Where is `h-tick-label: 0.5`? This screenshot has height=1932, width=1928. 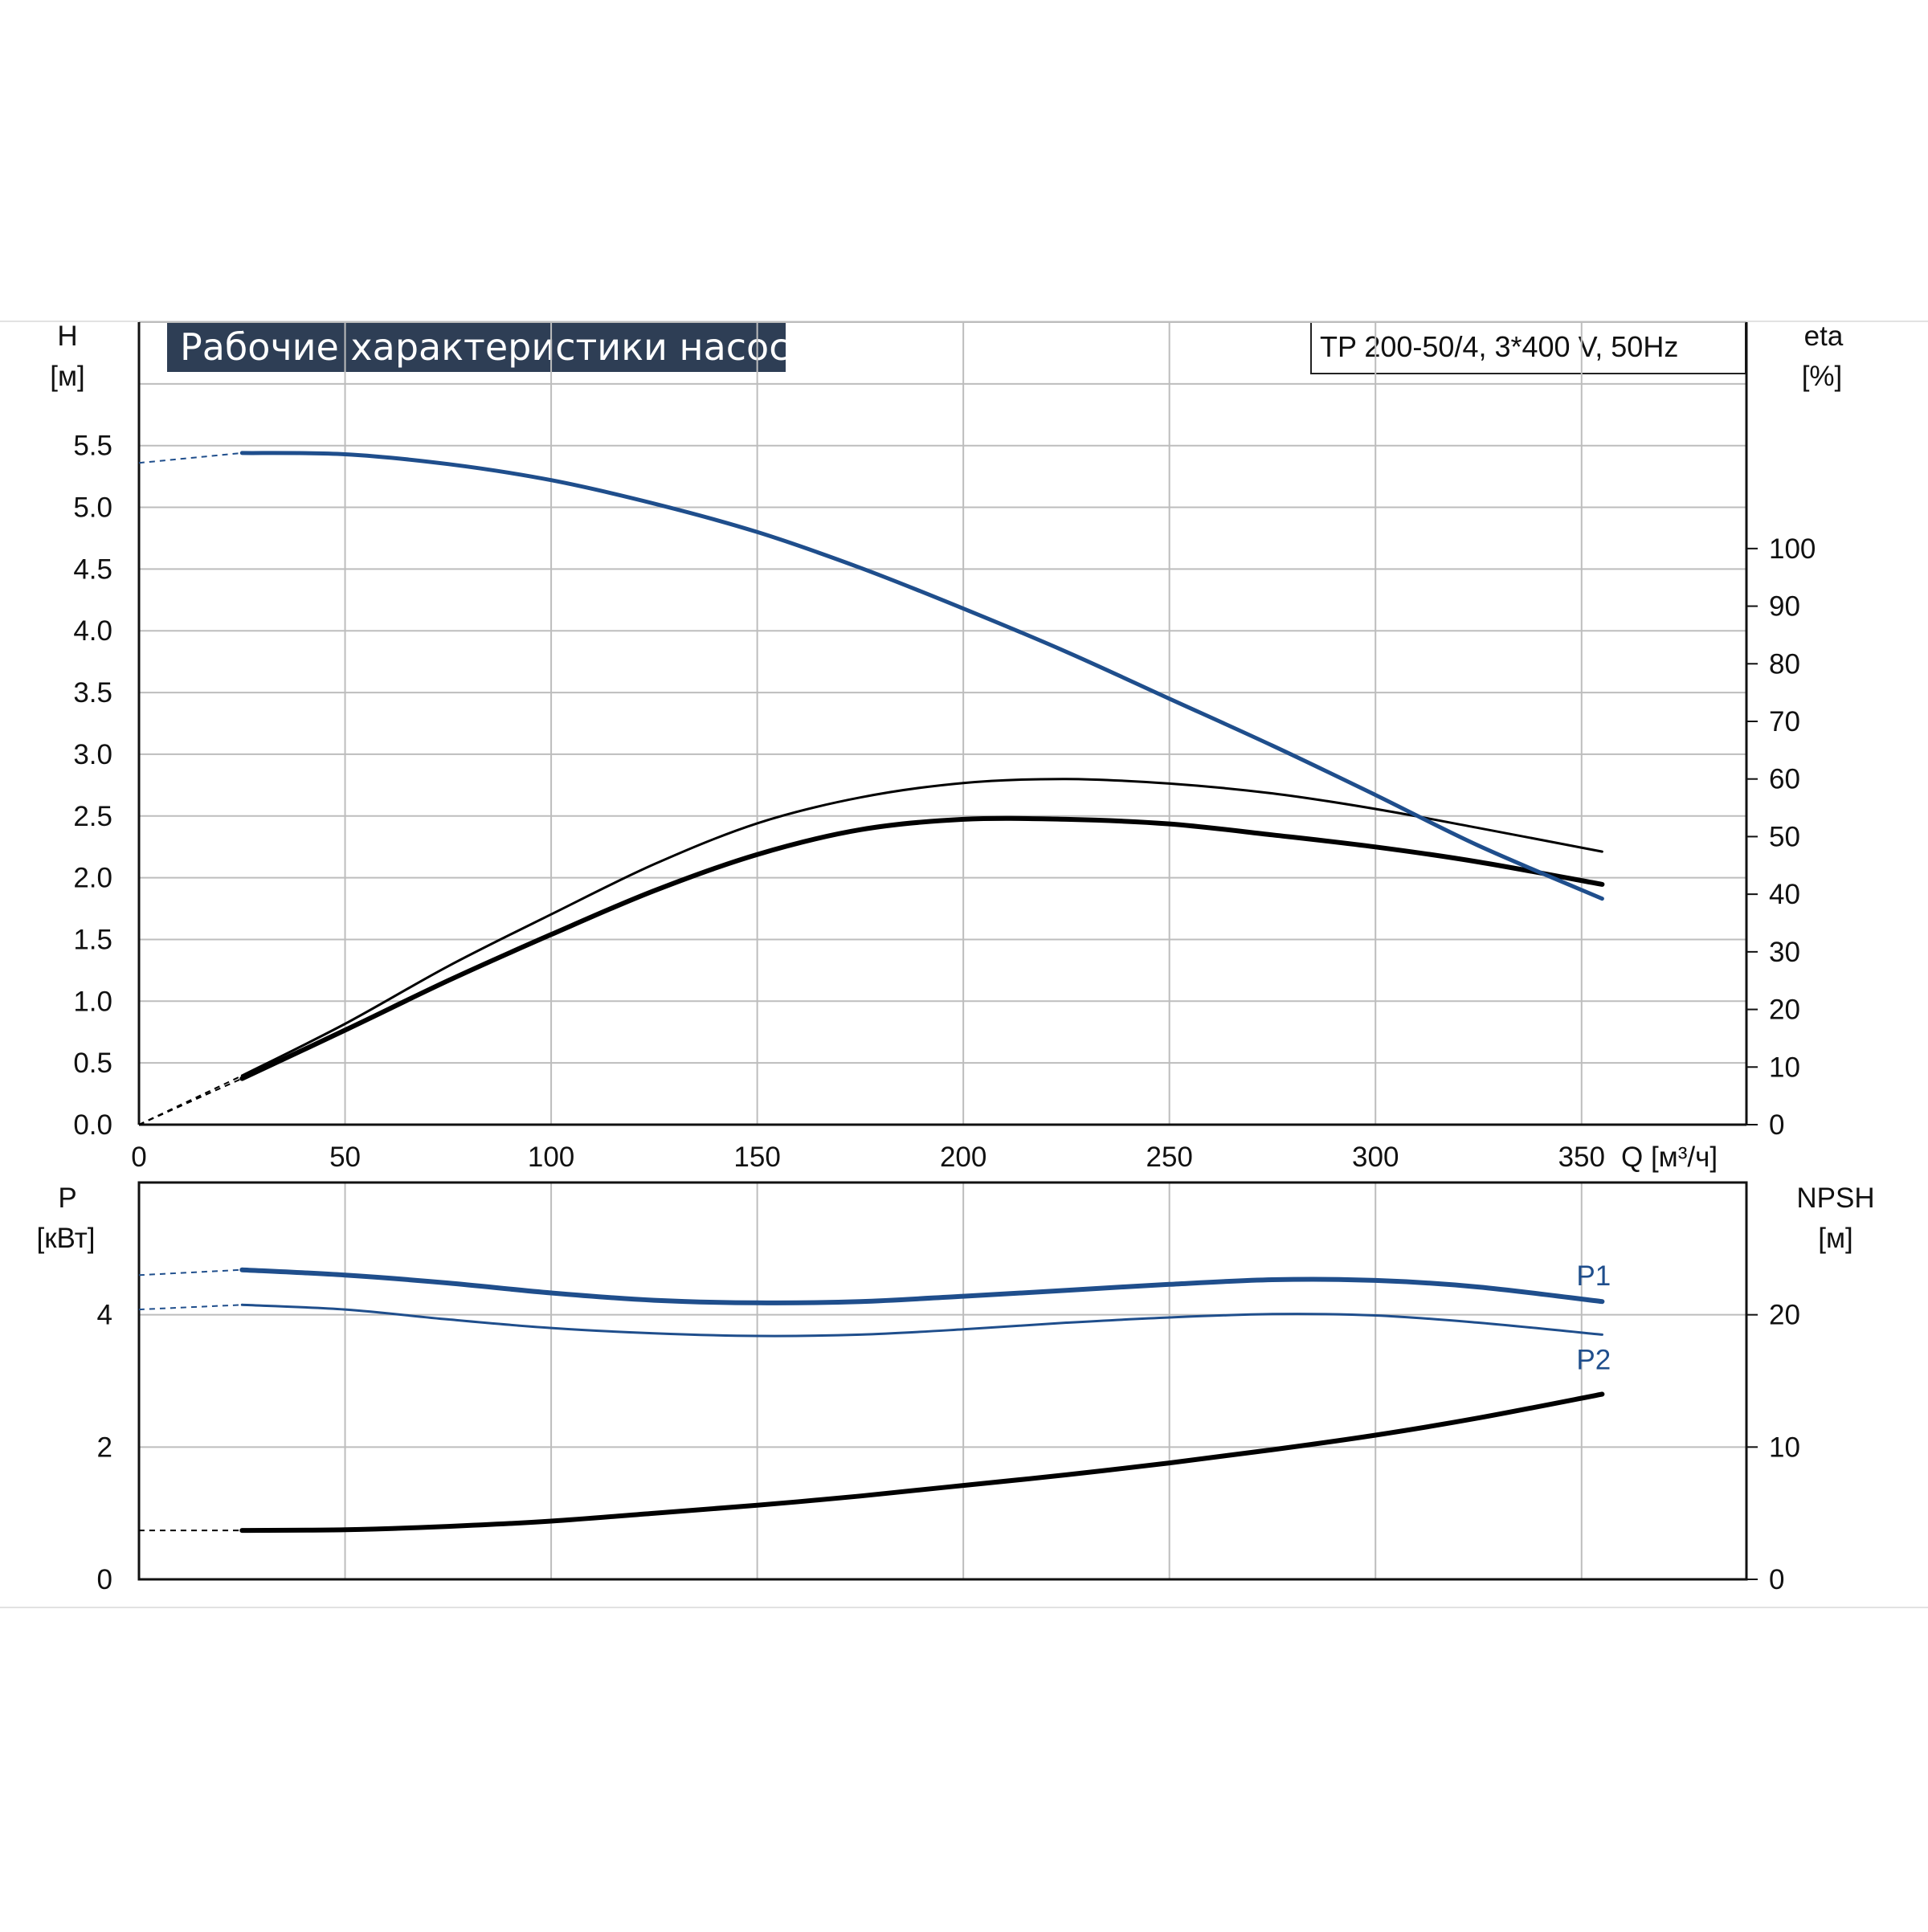 h-tick-label: 0.5 is located at coordinates (92, 1064).